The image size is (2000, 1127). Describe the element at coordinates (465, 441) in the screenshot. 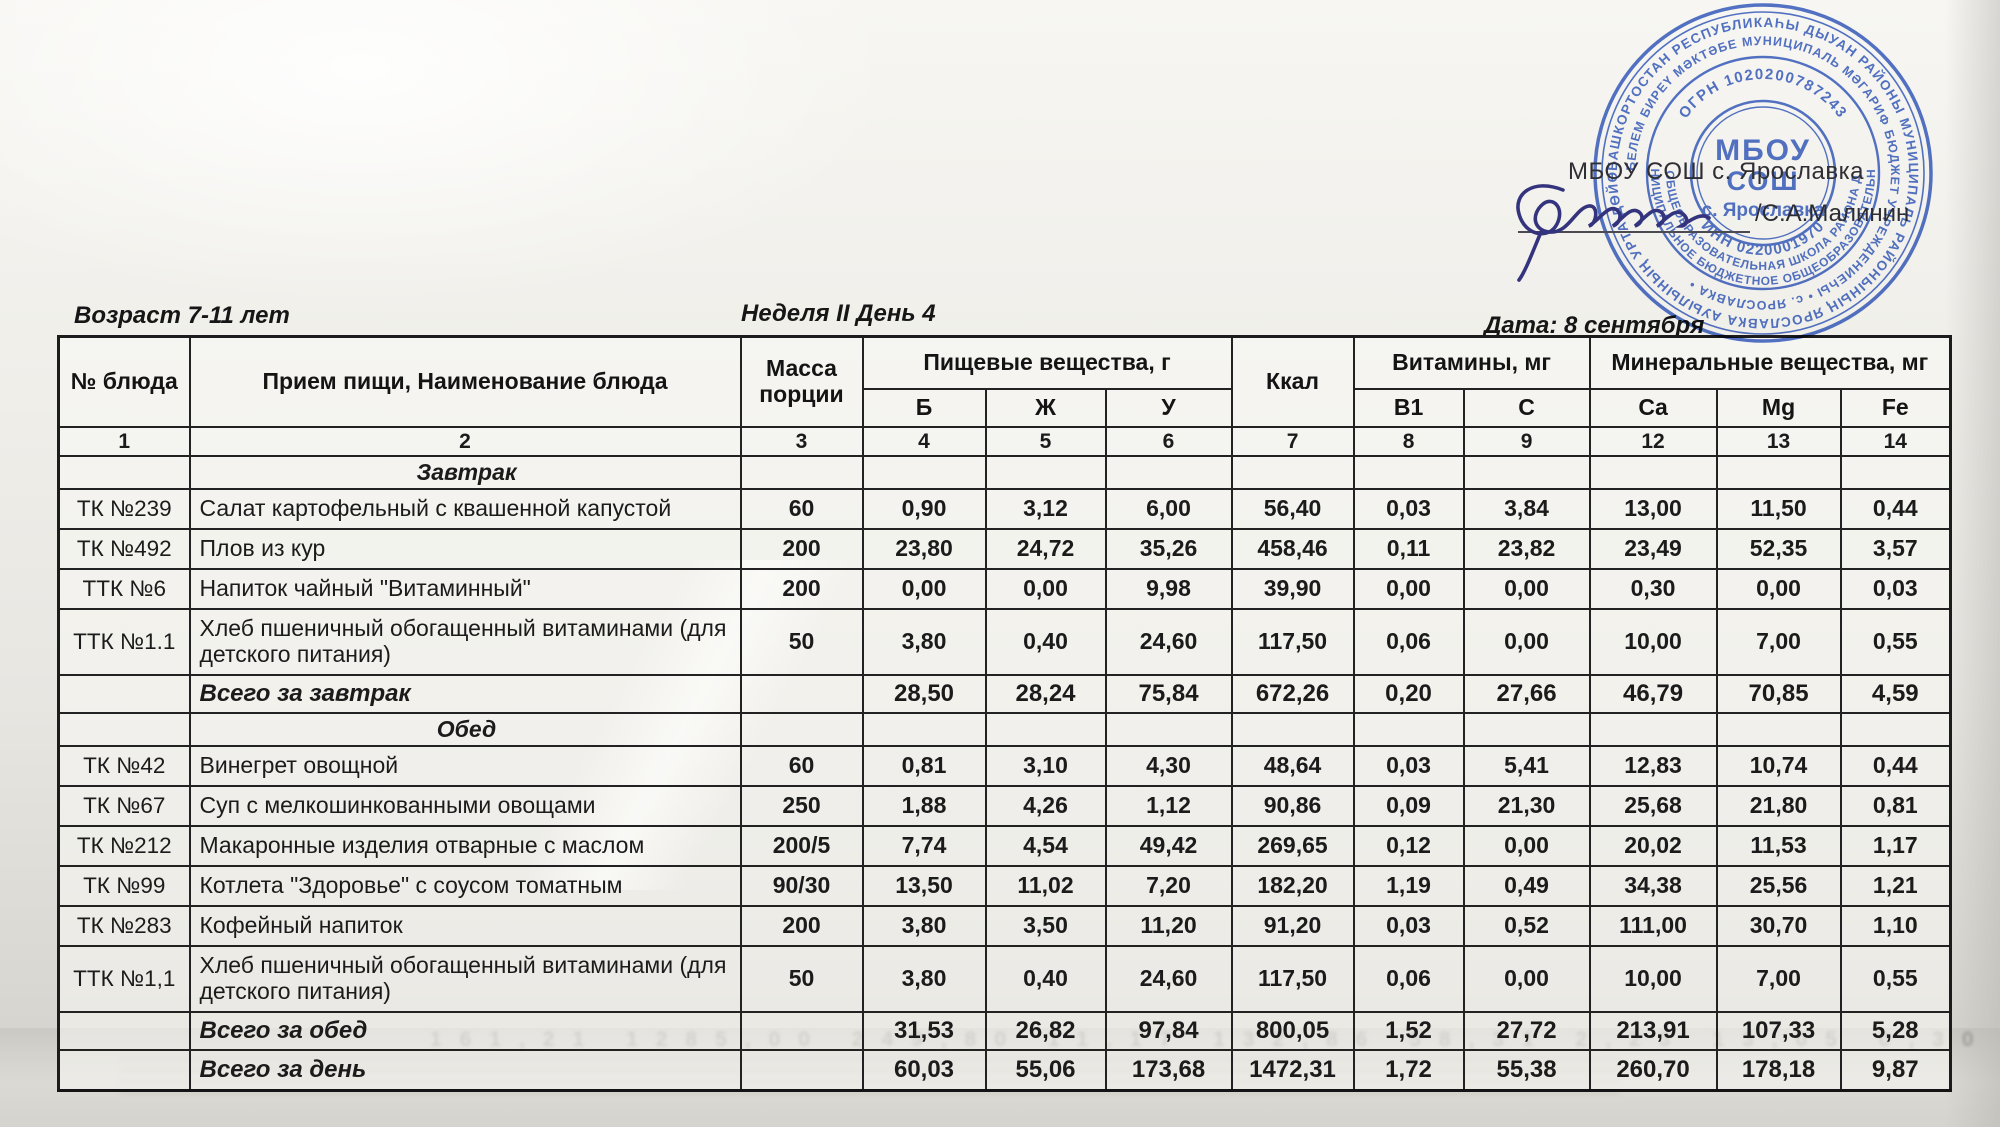

I see `col-num: 2` at that location.